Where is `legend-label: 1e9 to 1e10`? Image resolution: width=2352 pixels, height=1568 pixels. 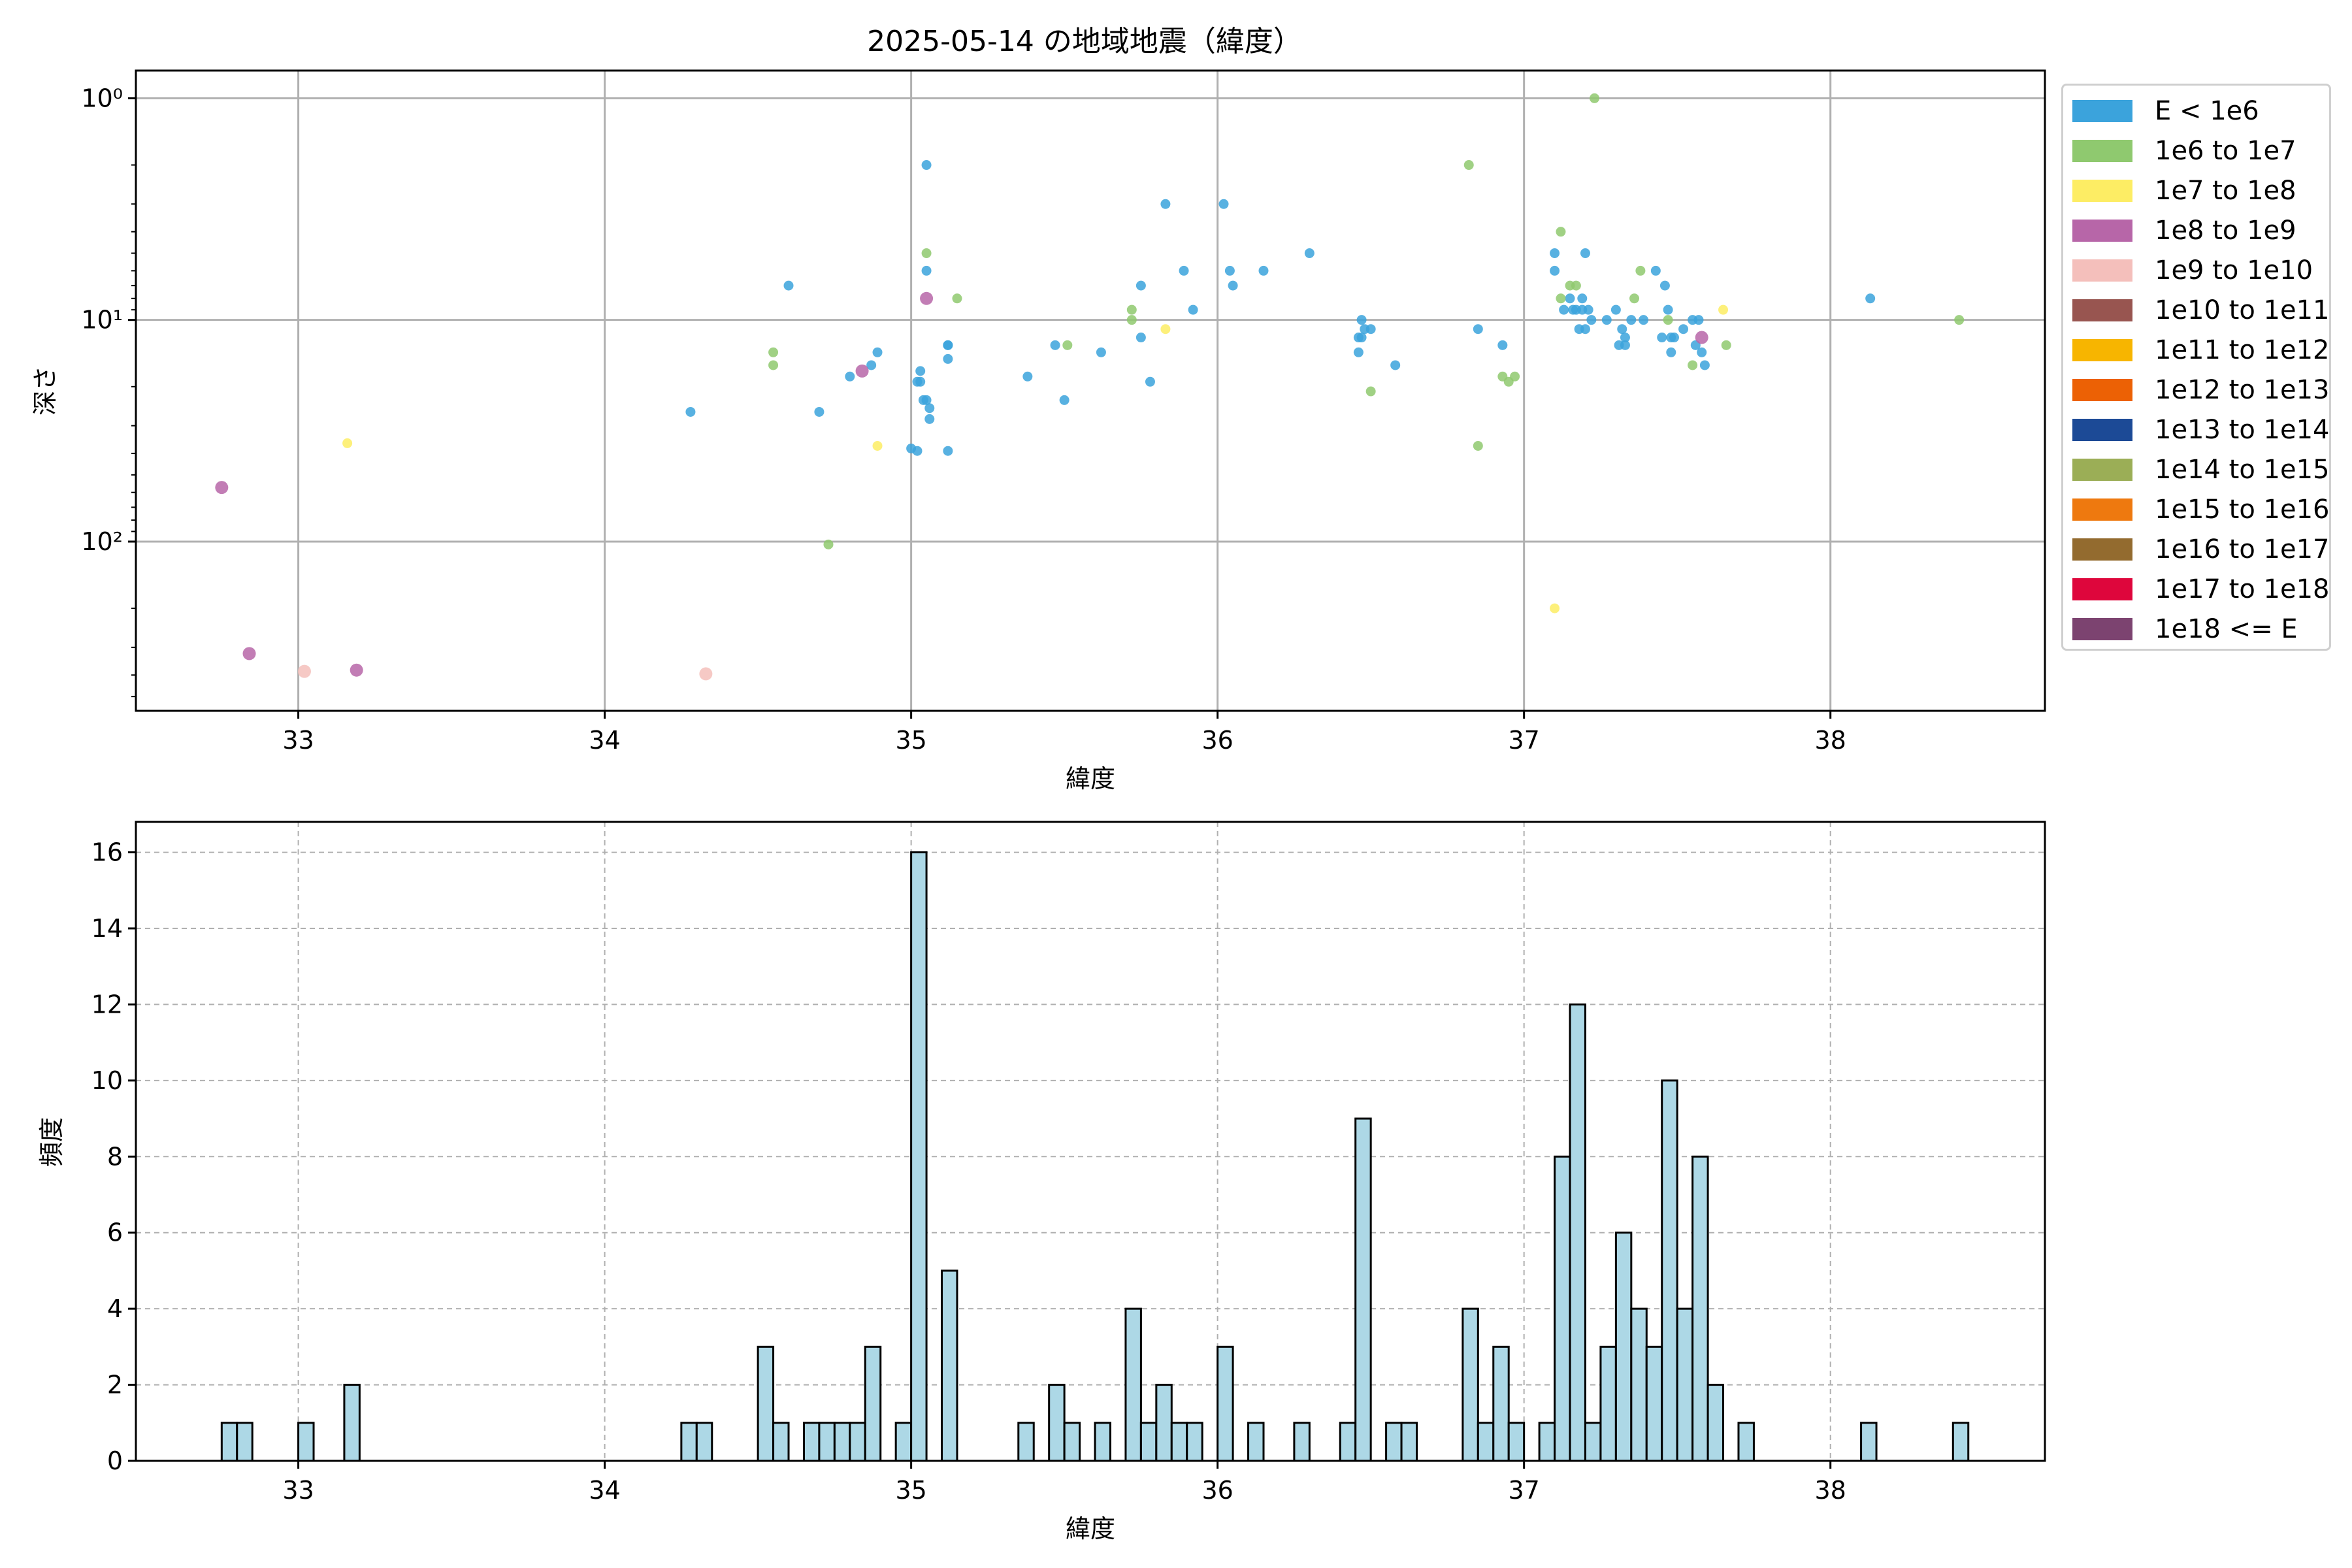 legend-label: 1e9 to 1e10 is located at coordinates (2234, 270).